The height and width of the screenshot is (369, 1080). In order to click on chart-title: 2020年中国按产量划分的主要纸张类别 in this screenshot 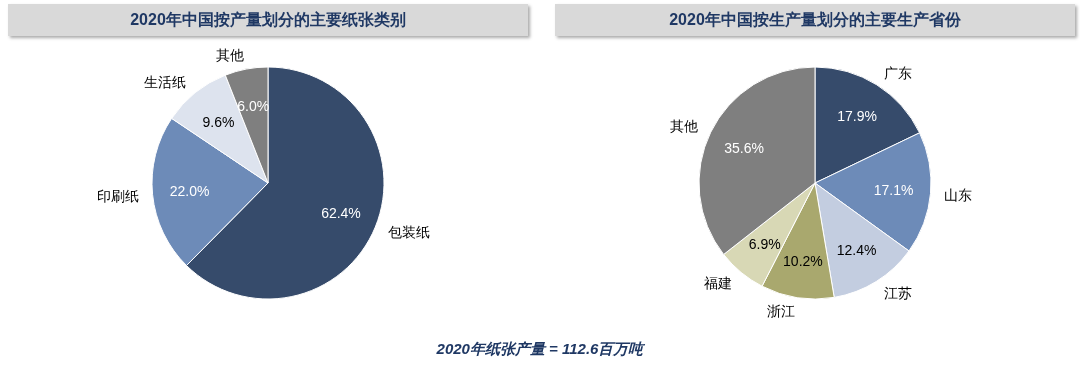, I will do `click(268, 20)`.